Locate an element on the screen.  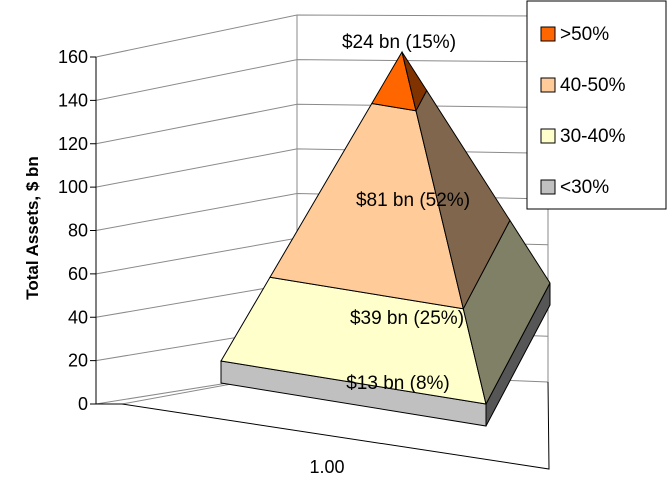
y-tick-label: 140 is located at coordinates (73, 100).